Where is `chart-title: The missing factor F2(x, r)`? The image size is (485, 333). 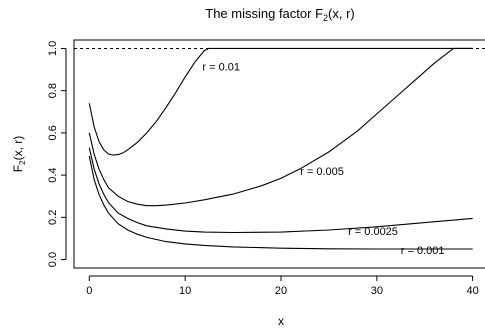 chart-title: The missing factor F2(x, r) is located at coordinates (280, 14).